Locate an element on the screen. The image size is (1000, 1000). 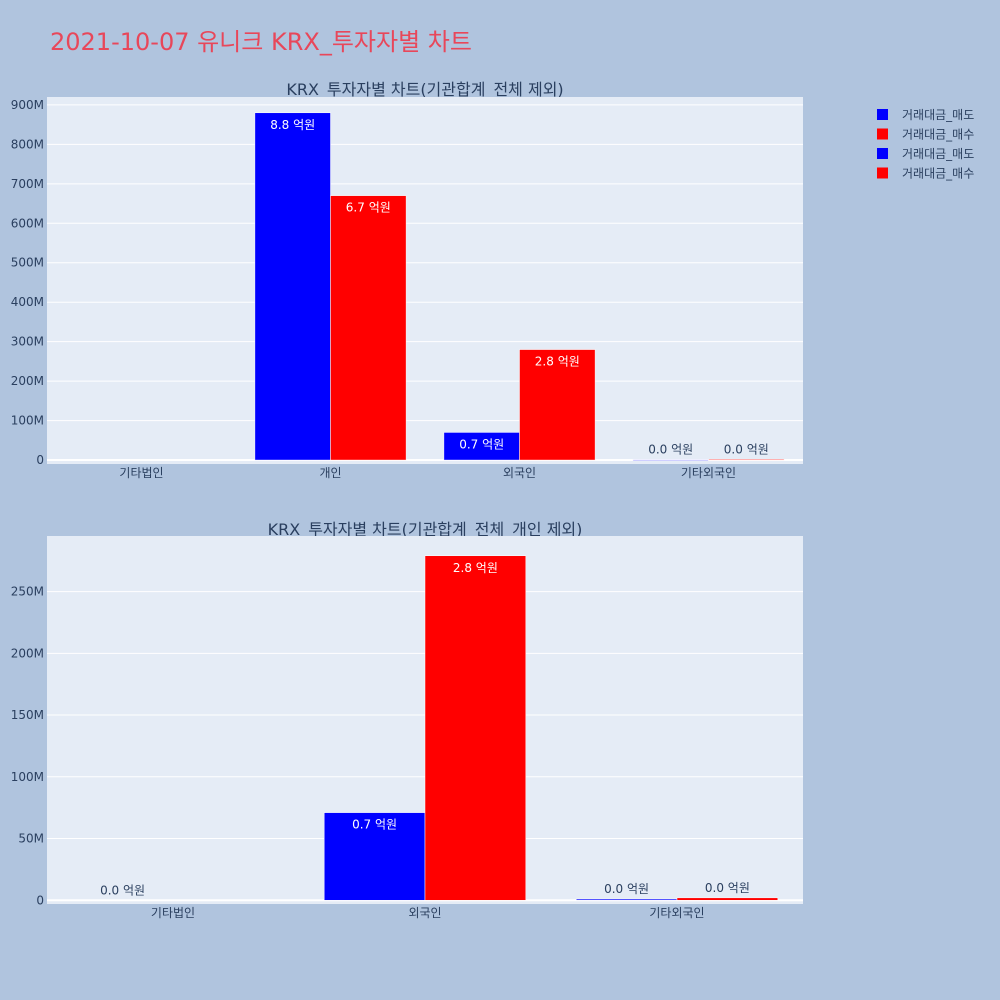
chart-1-data-label: 2.8 억원 is located at coordinates (557, 362).